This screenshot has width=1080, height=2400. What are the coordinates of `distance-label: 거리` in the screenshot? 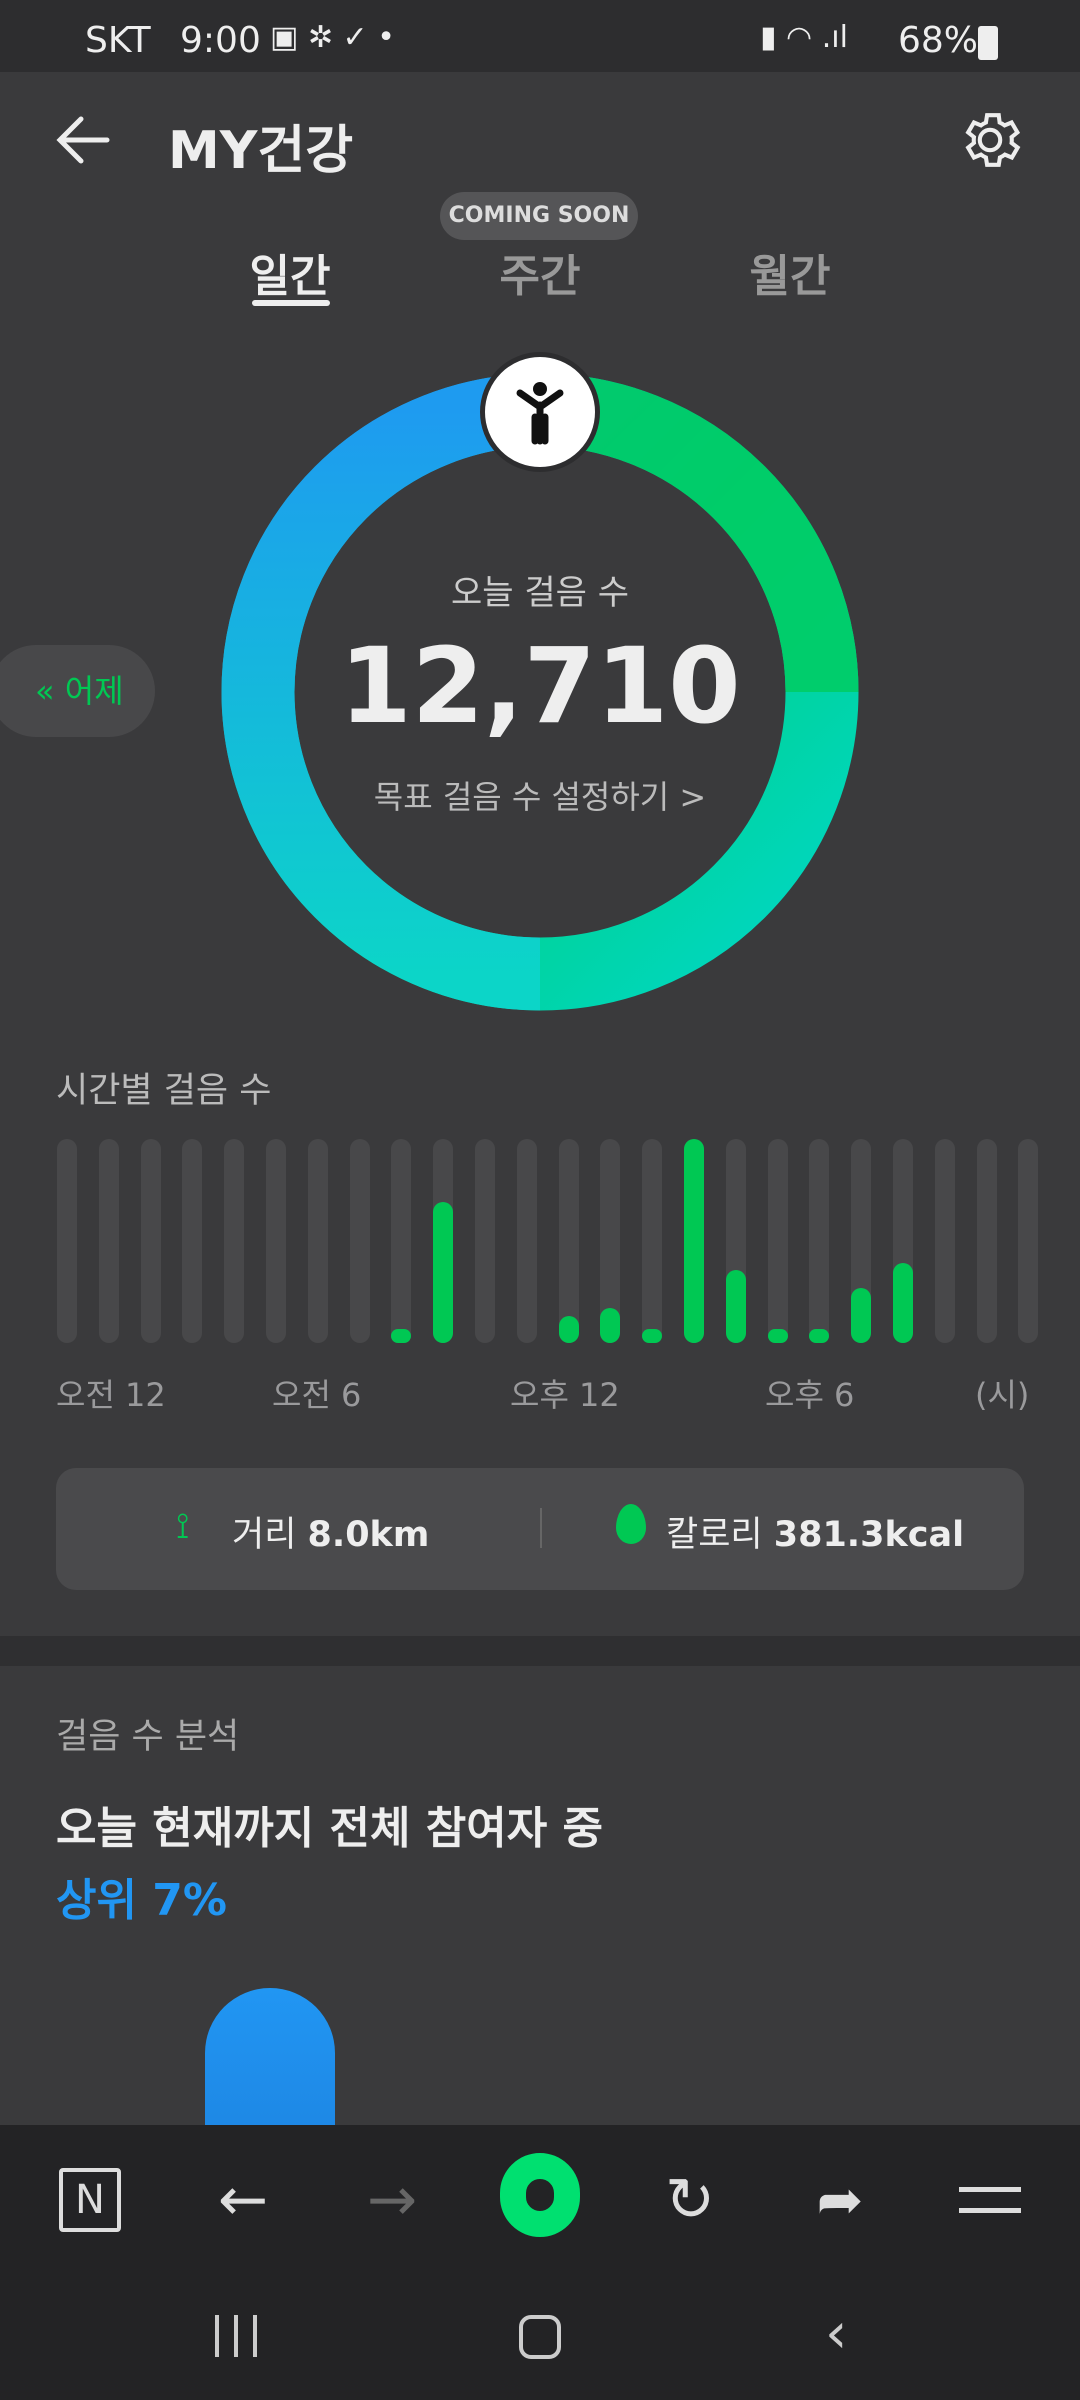 It's located at (264, 1535).